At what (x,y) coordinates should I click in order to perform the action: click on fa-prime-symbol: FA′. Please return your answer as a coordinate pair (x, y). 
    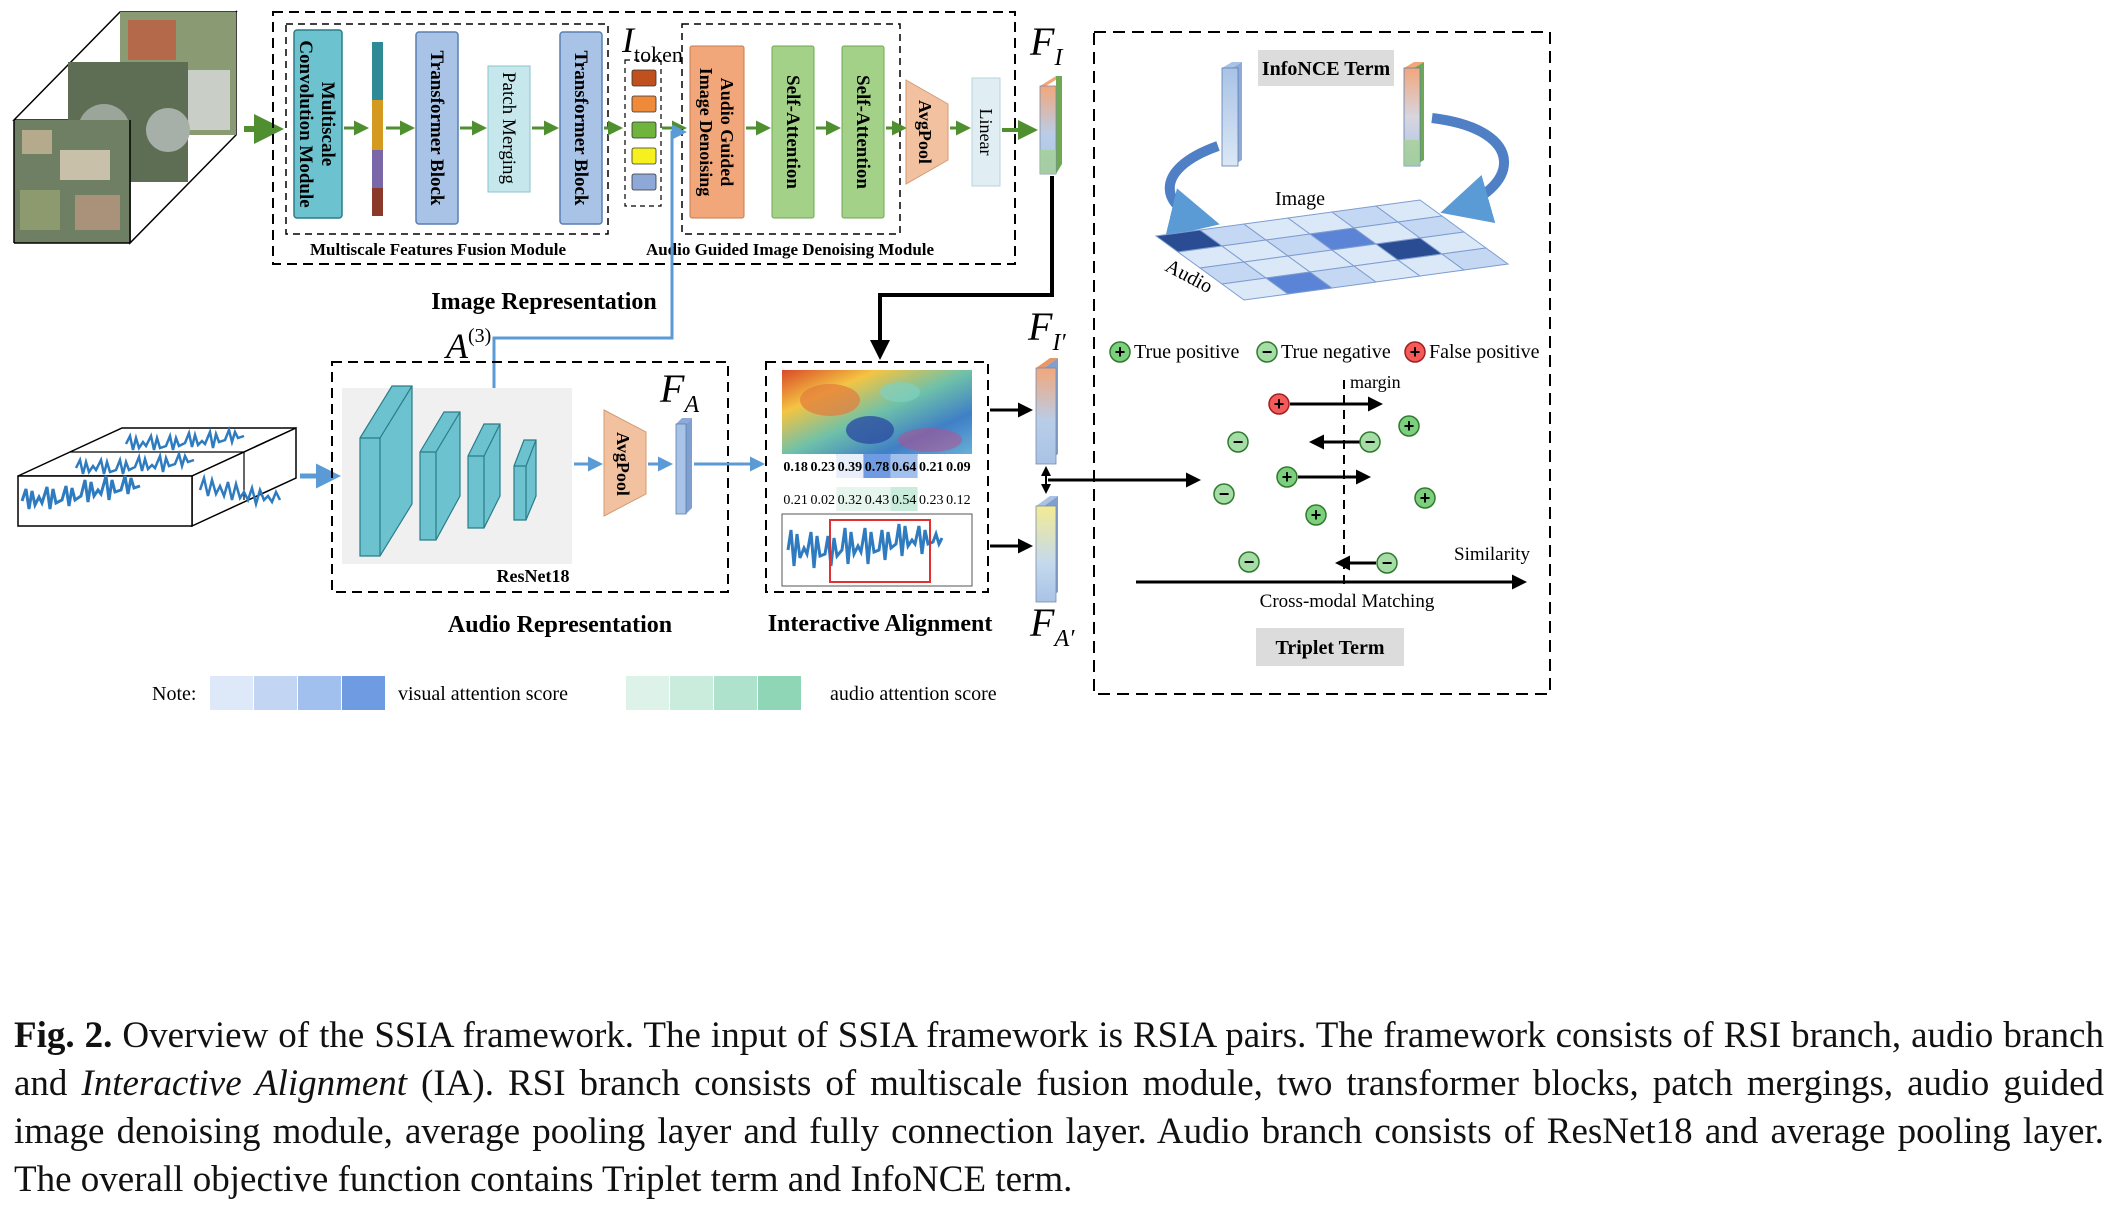
    Looking at the image, I should click on (1052, 626).